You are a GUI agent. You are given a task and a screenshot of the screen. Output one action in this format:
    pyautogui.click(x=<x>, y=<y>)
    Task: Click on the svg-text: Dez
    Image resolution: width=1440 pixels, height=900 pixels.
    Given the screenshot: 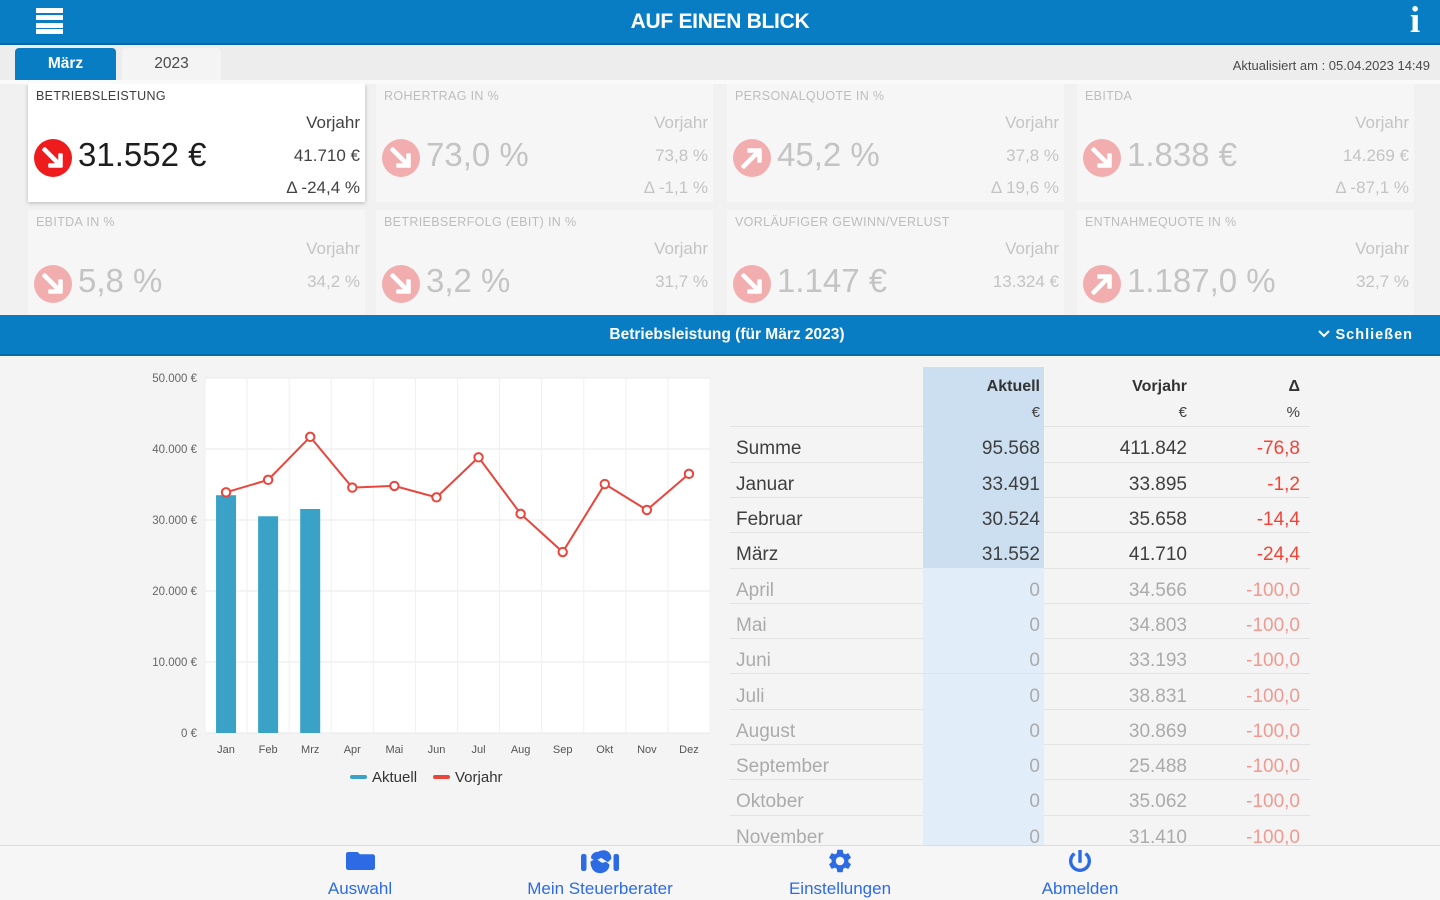 What is the action you would take?
    pyautogui.click(x=689, y=750)
    